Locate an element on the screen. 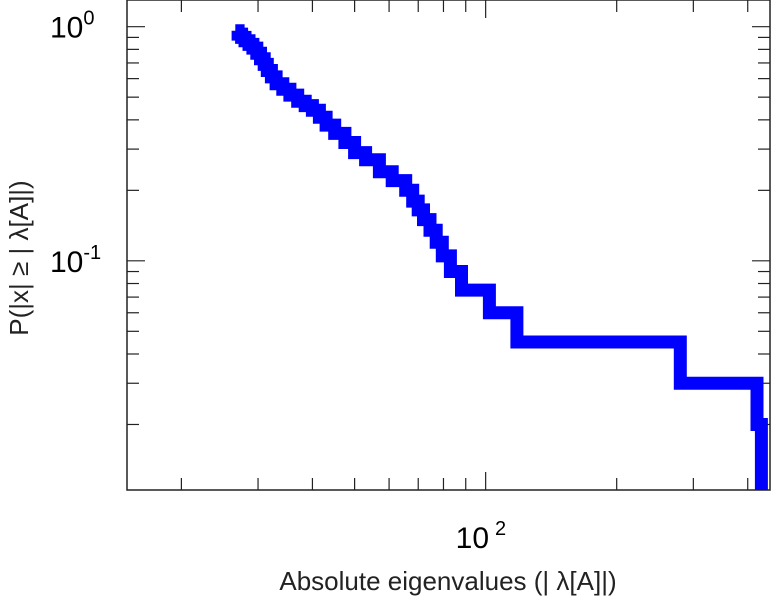 Image resolution: width=775 pixels, height=600 pixels. y-tick-label: 10⁻¹ is located at coordinates (75, 260).